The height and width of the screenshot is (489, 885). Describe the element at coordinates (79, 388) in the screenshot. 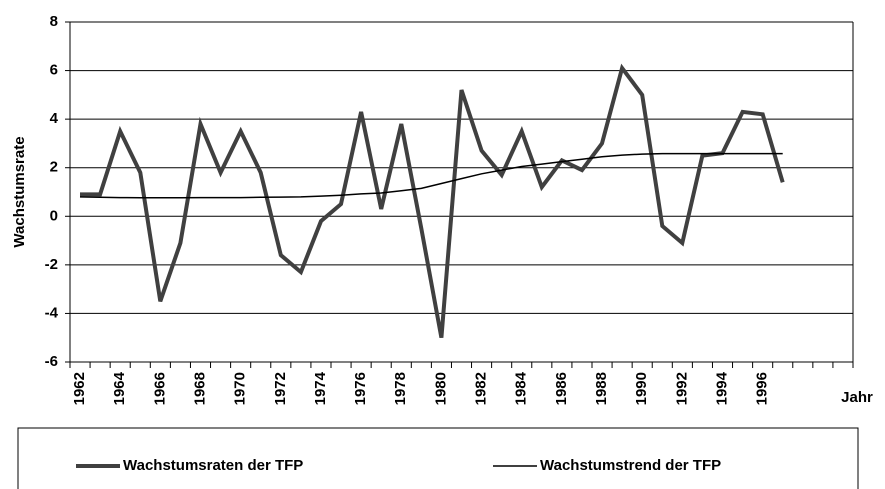

I see `x-tick-label: 1962` at that location.